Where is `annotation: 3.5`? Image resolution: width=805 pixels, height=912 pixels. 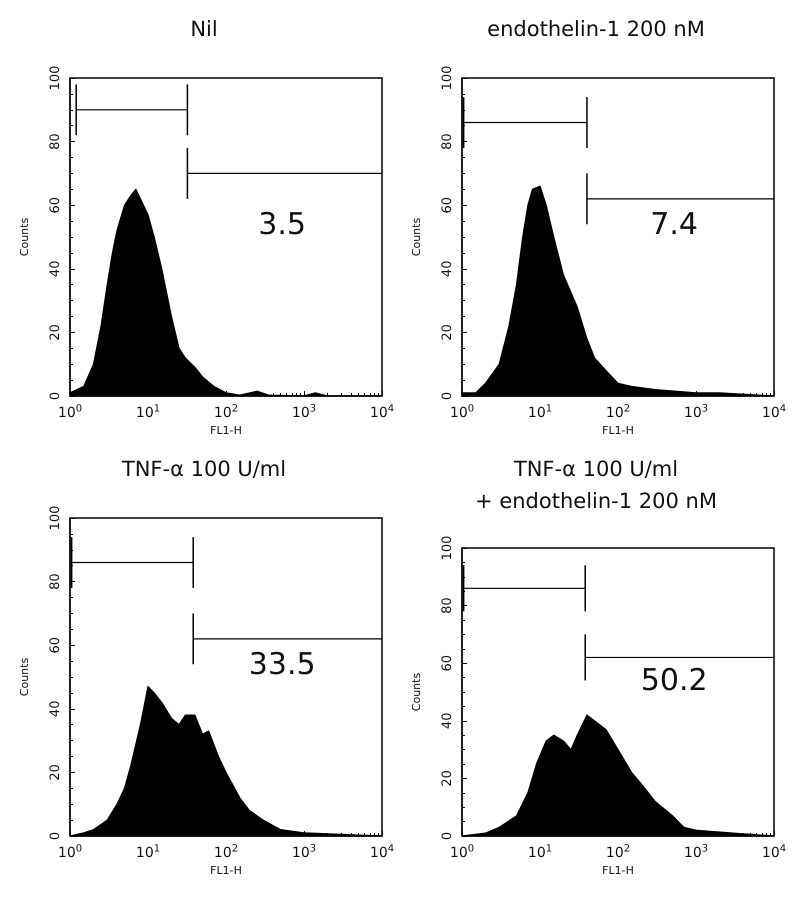 annotation: 3.5 is located at coordinates (282, 224).